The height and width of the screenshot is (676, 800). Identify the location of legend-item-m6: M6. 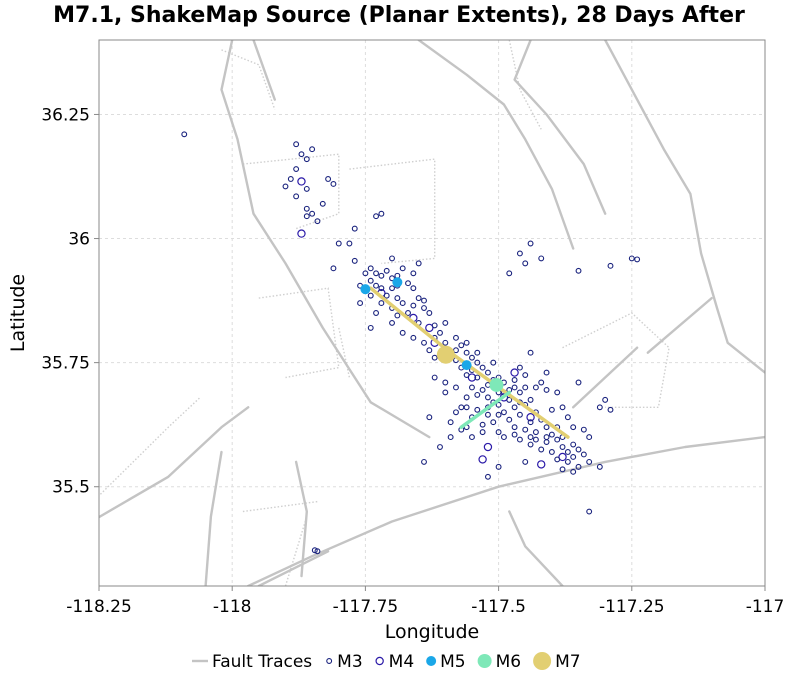
(499, 662).